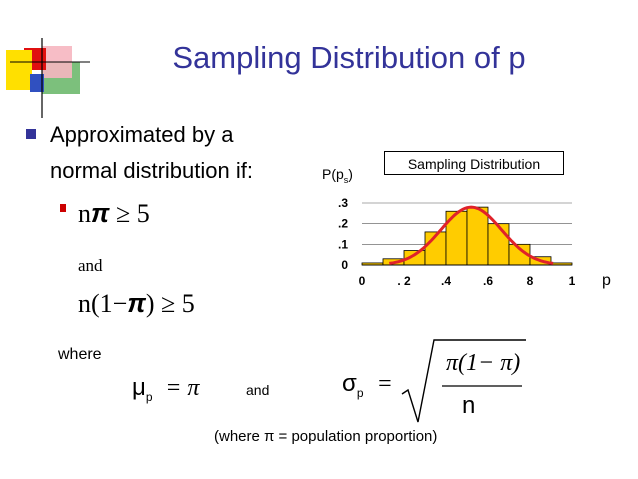 This screenshot has width=638, height=479. I want to click on condition-1: nπ ≥ 5, so click(114, 213).